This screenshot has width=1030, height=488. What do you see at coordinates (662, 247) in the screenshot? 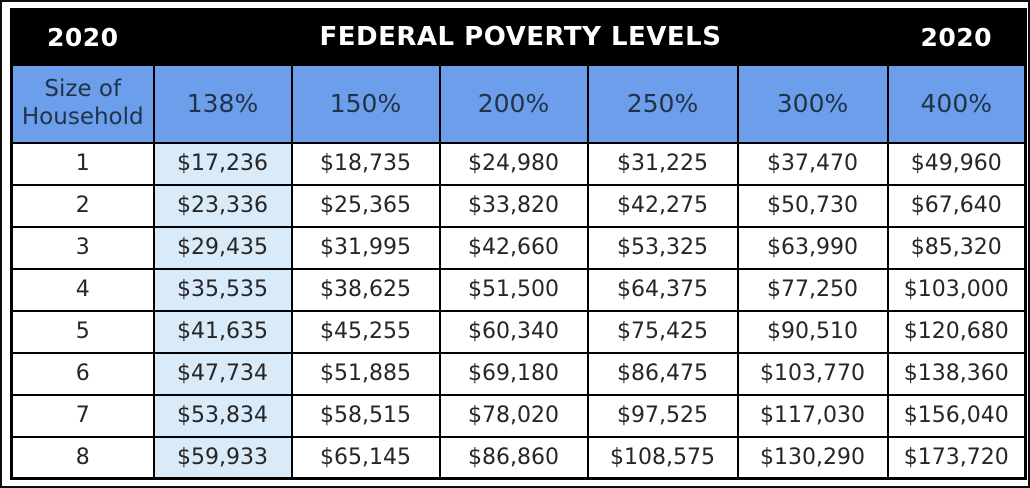
I see `amount-cell: $53,325` at bounding box center [662, 247].